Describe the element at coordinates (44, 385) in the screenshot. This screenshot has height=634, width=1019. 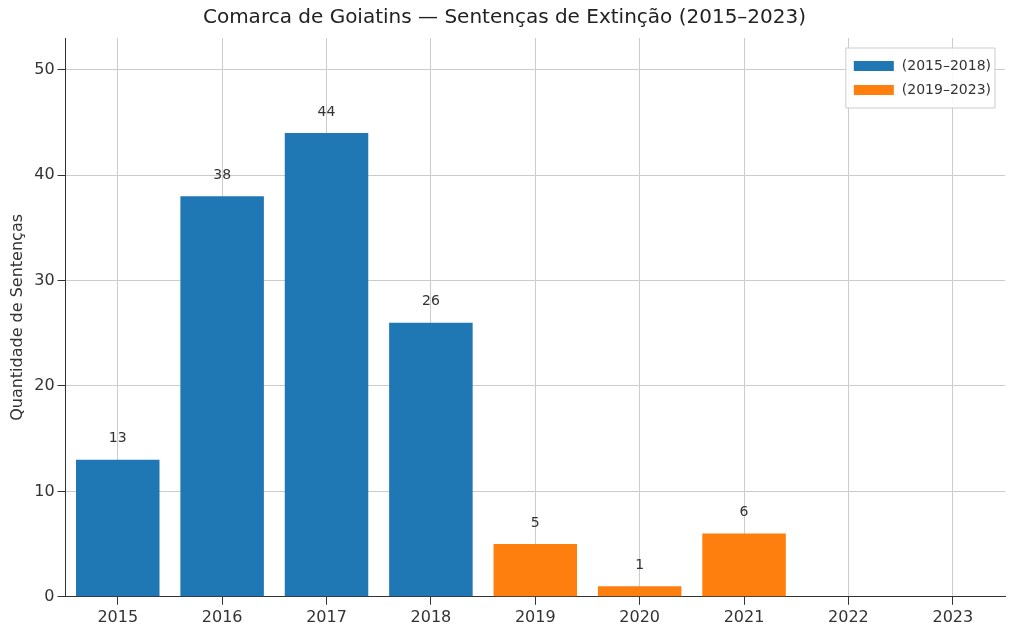
I see `y-tick-label: 20` at that location.